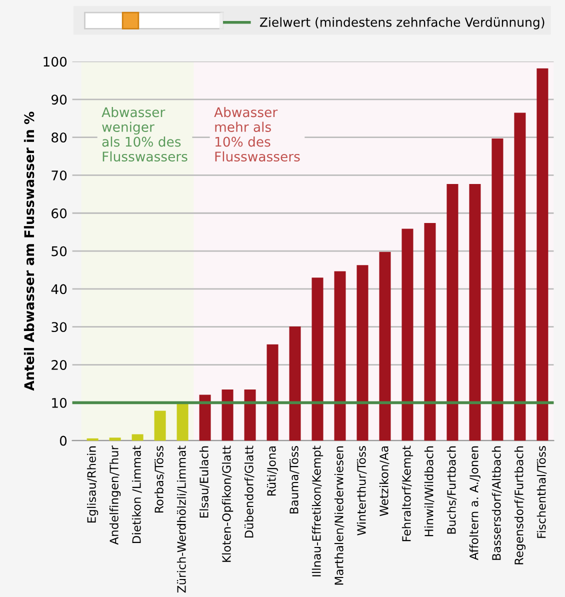 This screenshot has width=565, height=597. What do you see at coordinates (59, 403) in the screenshot?
I see `y-tick-label: 10` at bounding box center [59, 403].